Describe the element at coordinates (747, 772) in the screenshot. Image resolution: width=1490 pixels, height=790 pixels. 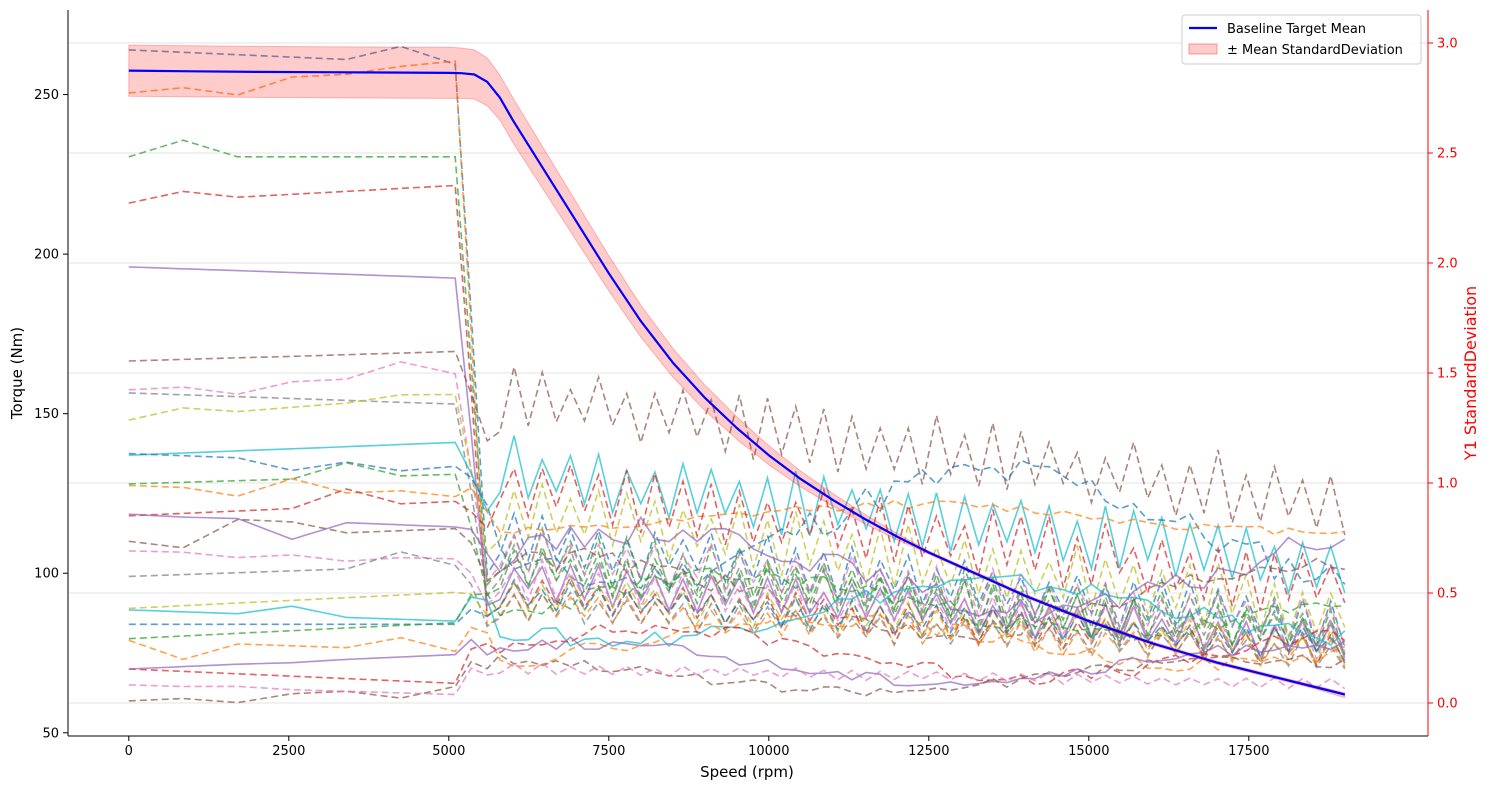
I see `x-axis-title: Speed (rpm)` at that location.